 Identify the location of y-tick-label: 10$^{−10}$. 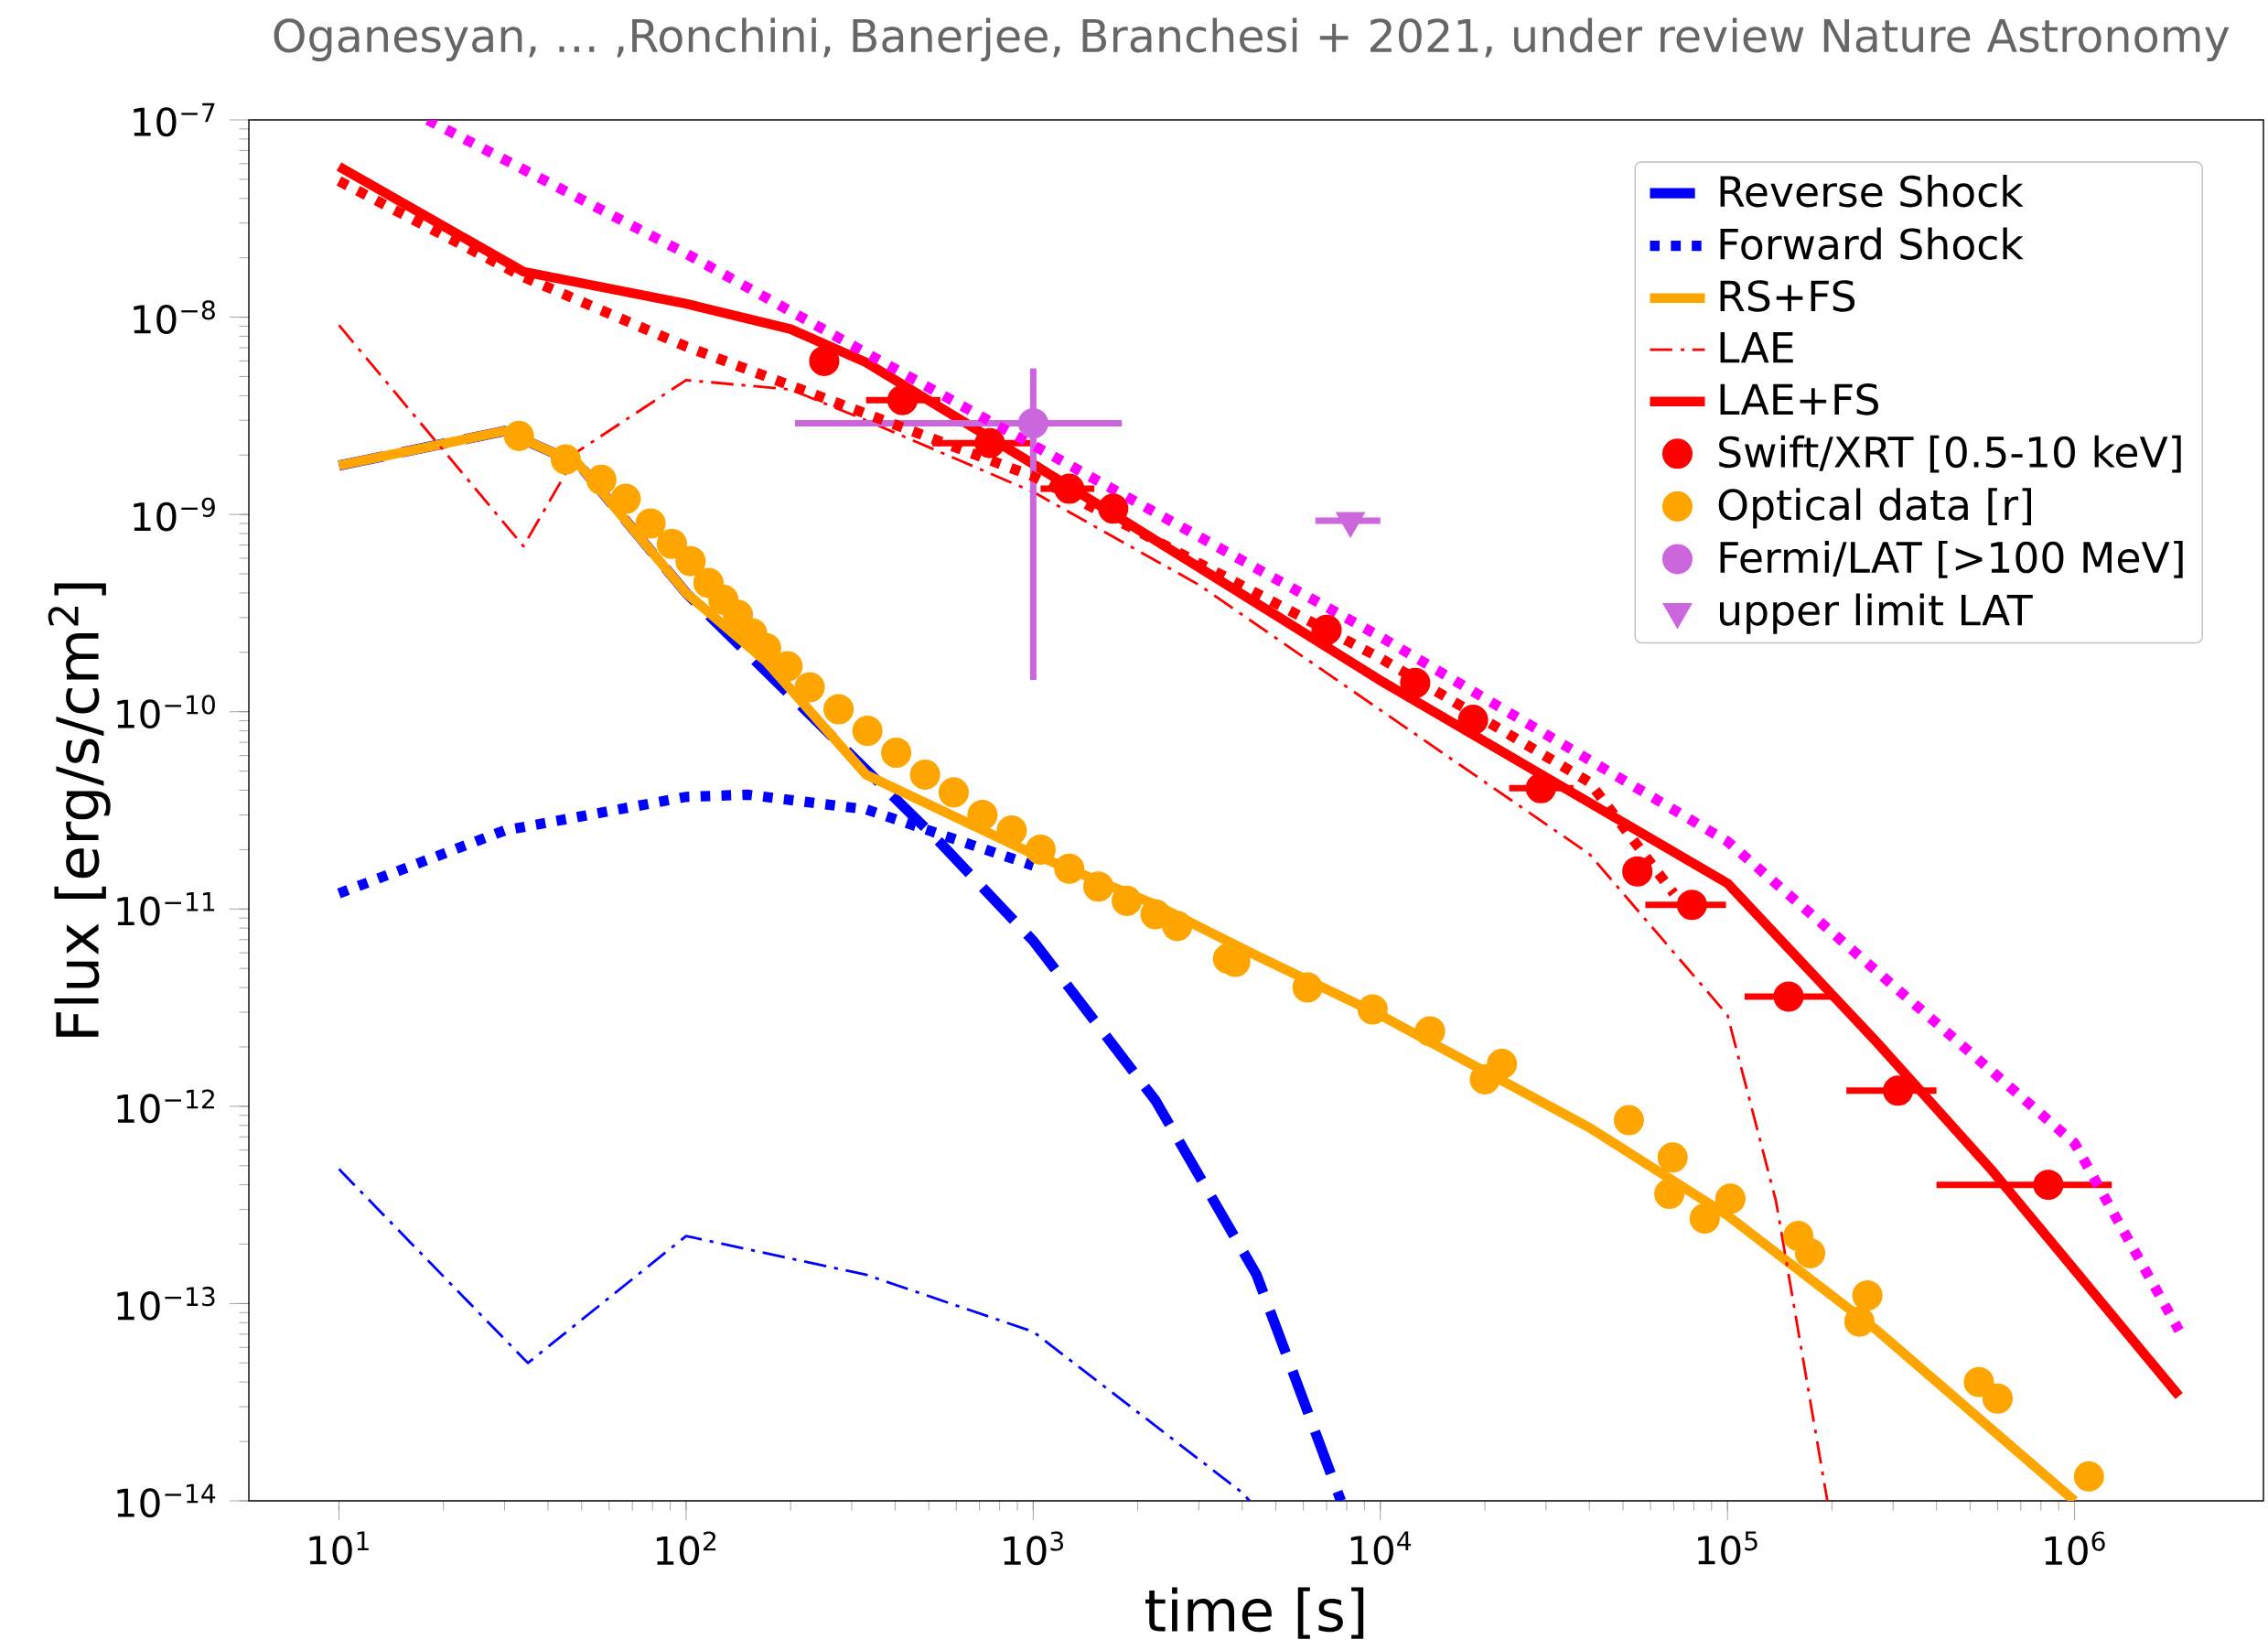
(166, 712).